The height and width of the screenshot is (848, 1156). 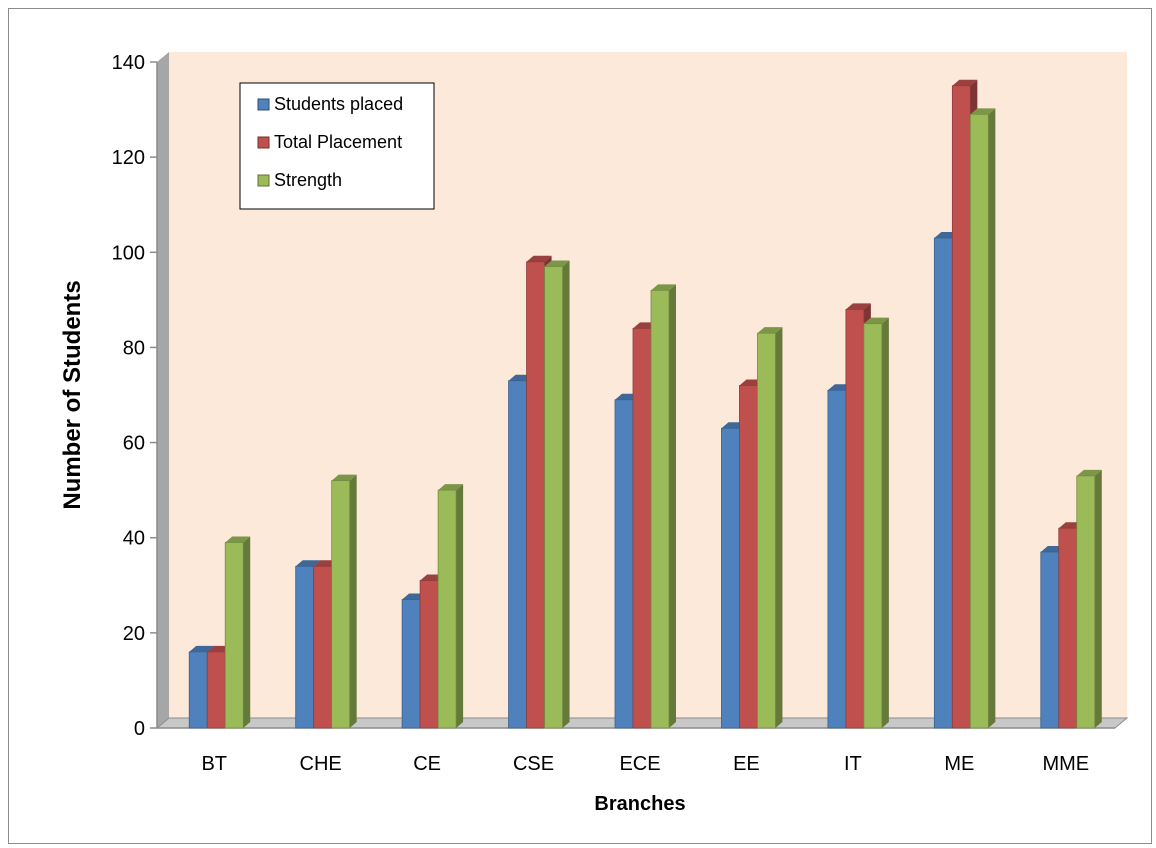 What do you see at coordinates (134, 539) in the screenshot?
I see `y-tick-label: 40` at bounding box center [134, 539].